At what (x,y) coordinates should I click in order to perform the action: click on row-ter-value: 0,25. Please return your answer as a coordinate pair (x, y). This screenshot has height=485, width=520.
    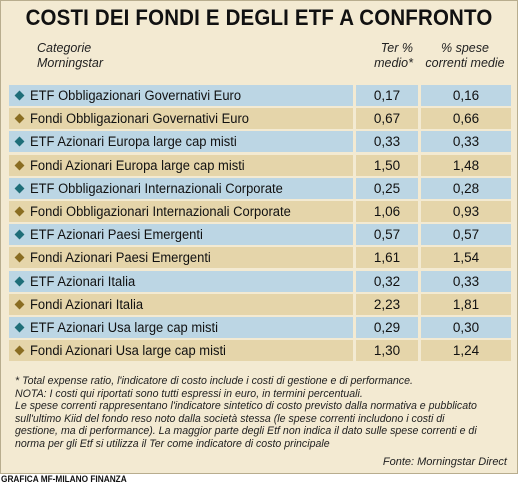
    Looking at the image, I should click on (387, 188).